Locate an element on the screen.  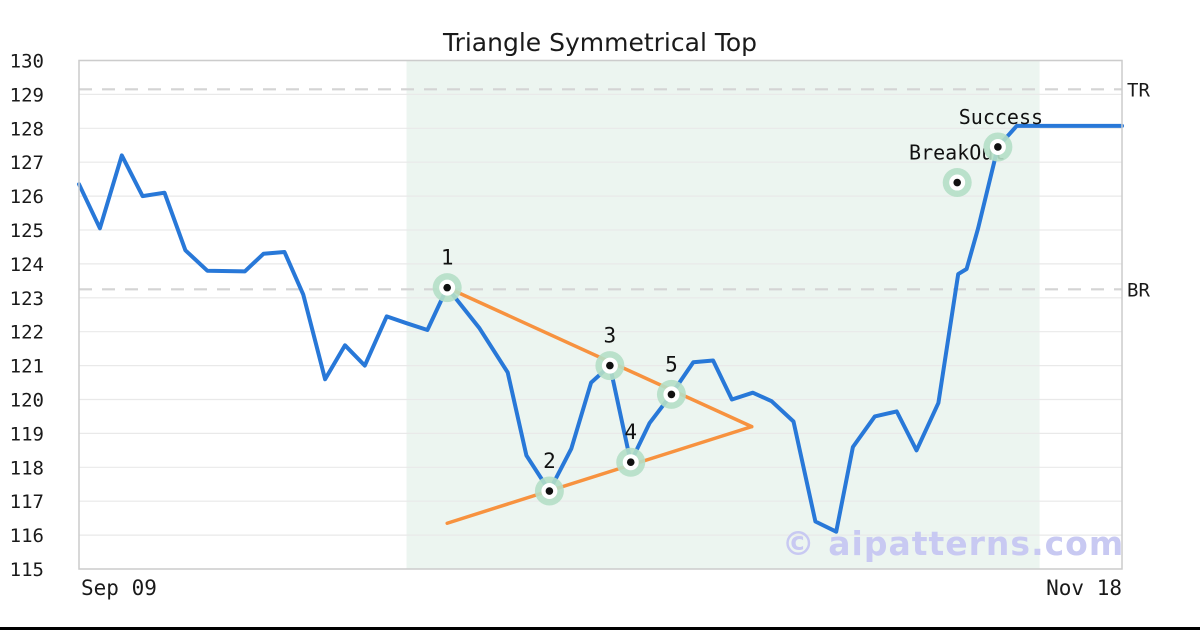
annotation-label-4: 4 is located at coordinates (630, 432).